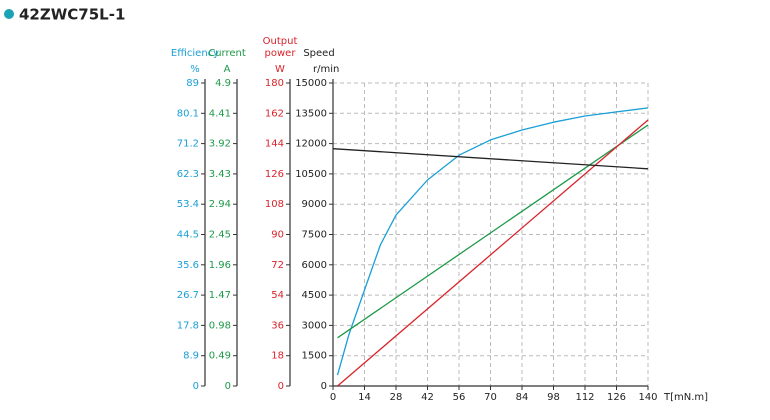  What do you see at coordinates (277, 325) in the screenshot?
I see `y-tick-label: 36` at bounding box center [277, 325].